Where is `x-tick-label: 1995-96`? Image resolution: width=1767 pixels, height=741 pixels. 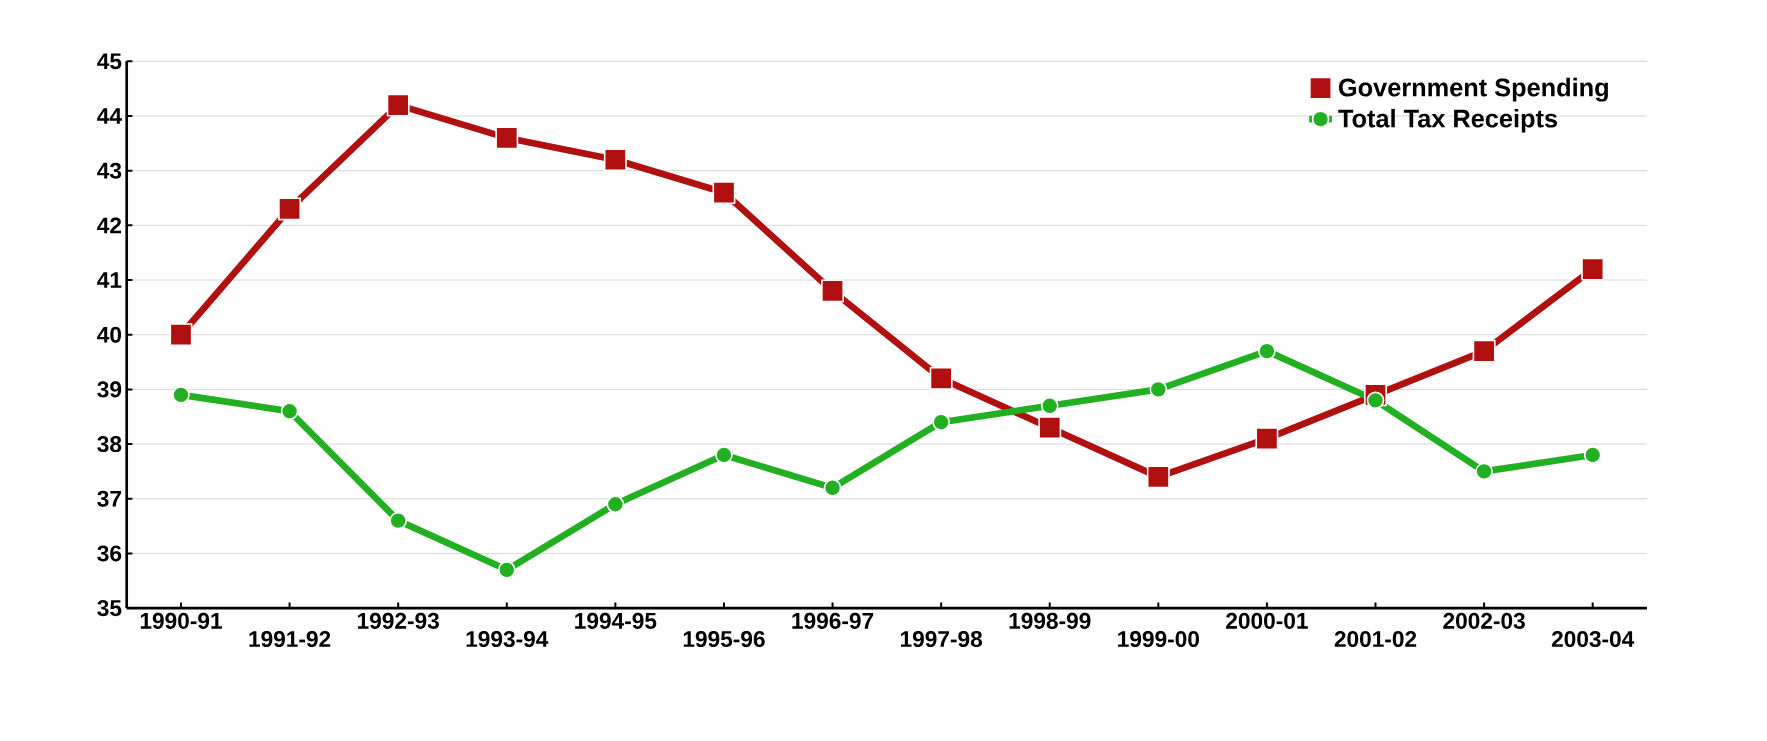
x-tick-label: 1995-96 is located at coordinates (724, 638).